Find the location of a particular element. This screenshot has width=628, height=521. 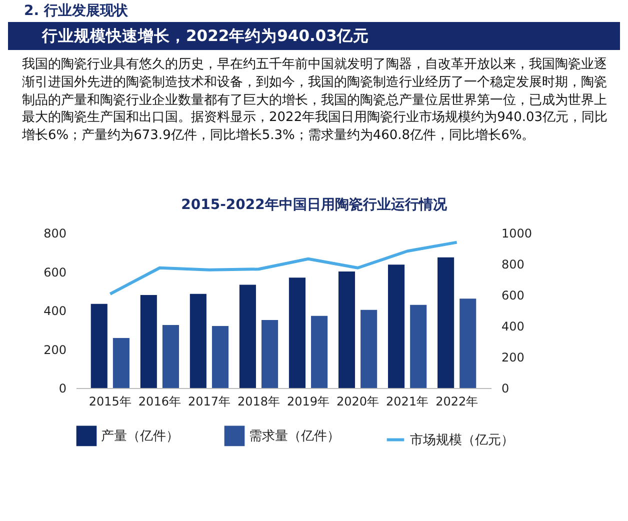

legend-label: 市场规模（亿元） is located at coordinates (462, 440).